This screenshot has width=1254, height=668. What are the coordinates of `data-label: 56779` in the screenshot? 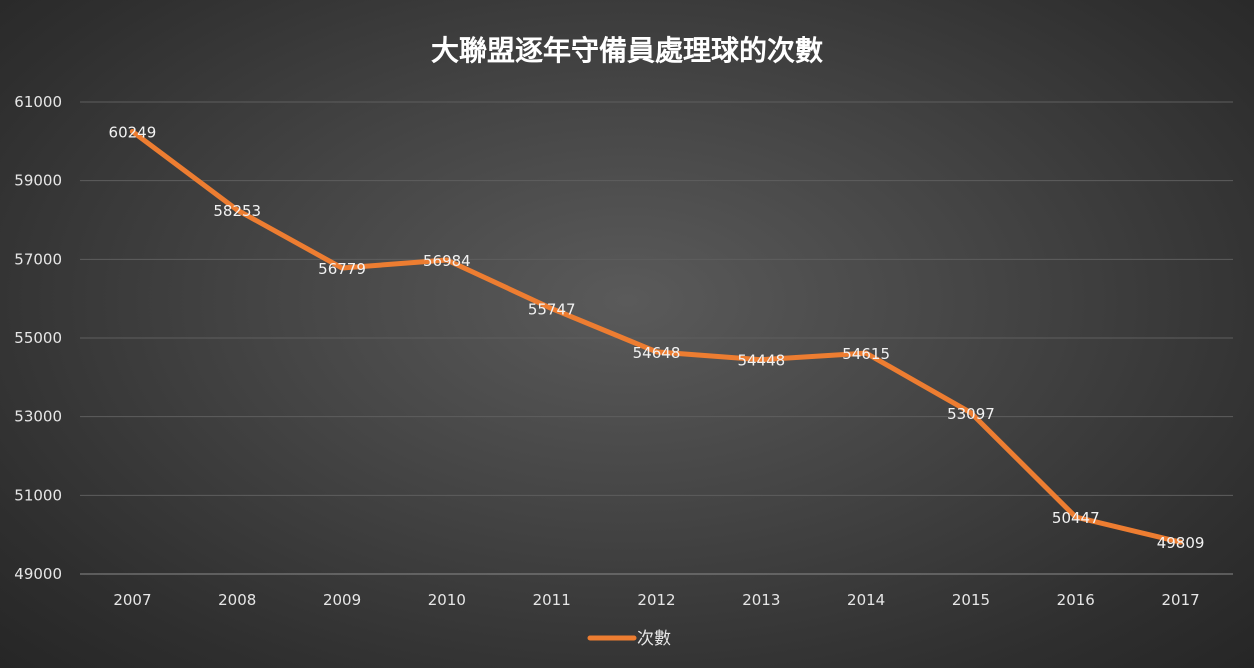 It's located at (342, 269).